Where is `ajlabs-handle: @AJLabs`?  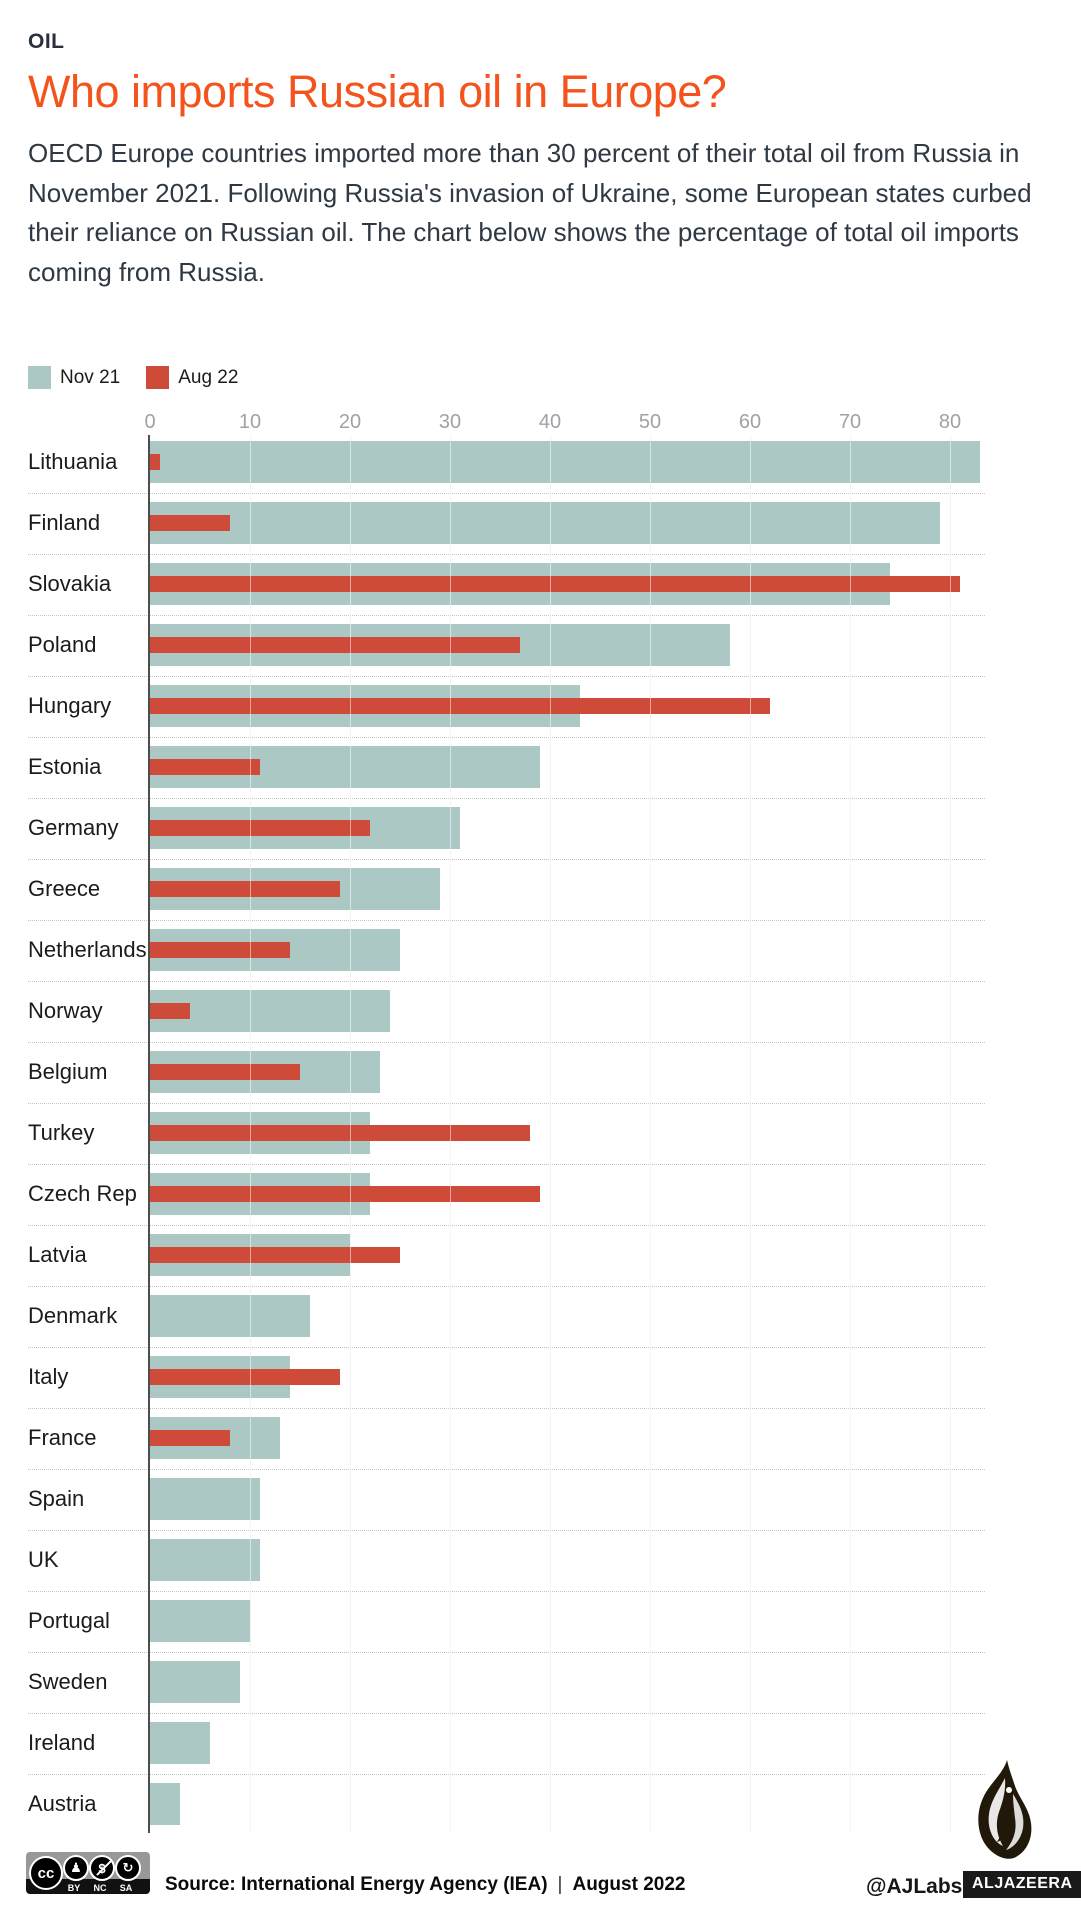
ajlabs-handle: @AJLabs is located at coordinates (914, 1886).